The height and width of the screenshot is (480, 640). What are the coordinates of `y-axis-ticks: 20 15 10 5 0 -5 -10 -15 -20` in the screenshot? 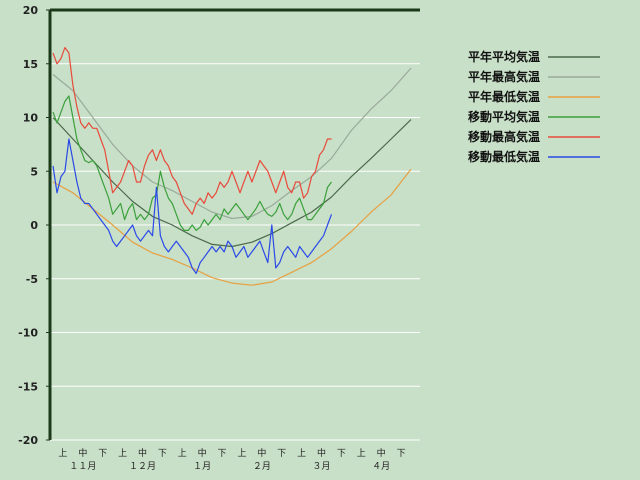 It's located at (34, 225).